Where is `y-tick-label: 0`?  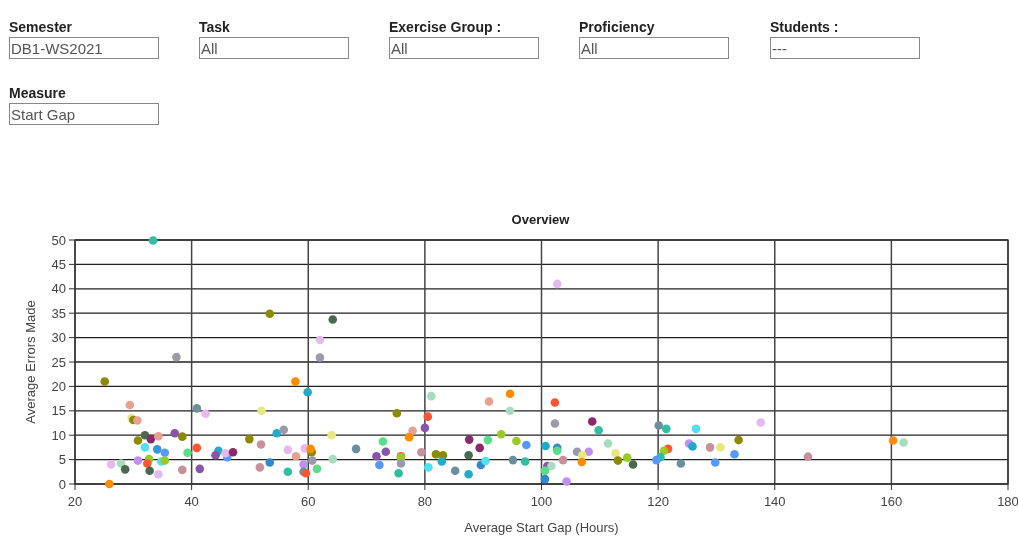
y-tick-label: 0 is located at coordinates (62, 484).